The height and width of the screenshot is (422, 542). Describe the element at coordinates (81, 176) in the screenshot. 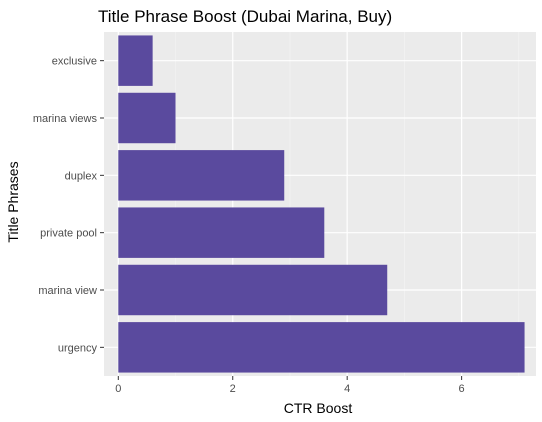

I see `y-tick-label: duplex` at that location.